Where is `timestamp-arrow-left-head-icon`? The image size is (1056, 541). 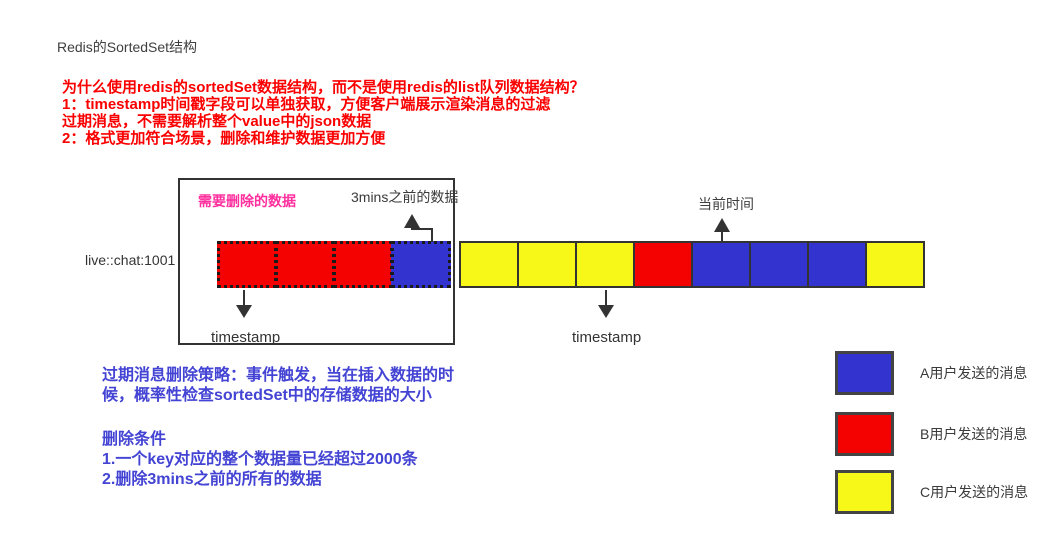
timestamp-arrow-left-head-icon is located at coordinates (244, 311).